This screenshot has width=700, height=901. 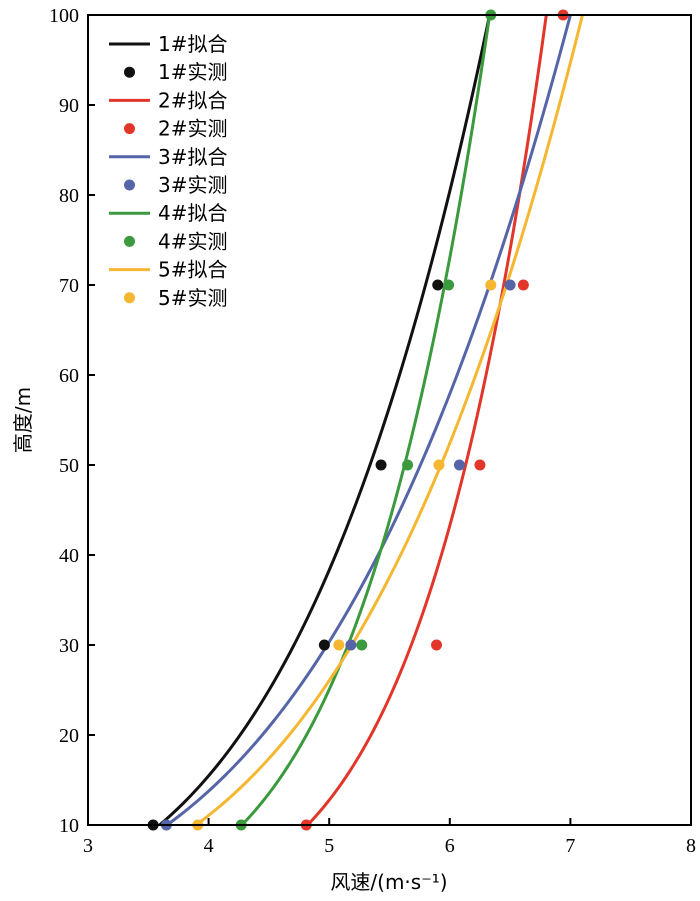 I want to click on y-tick-label: 90, so click(x=69, y=106).